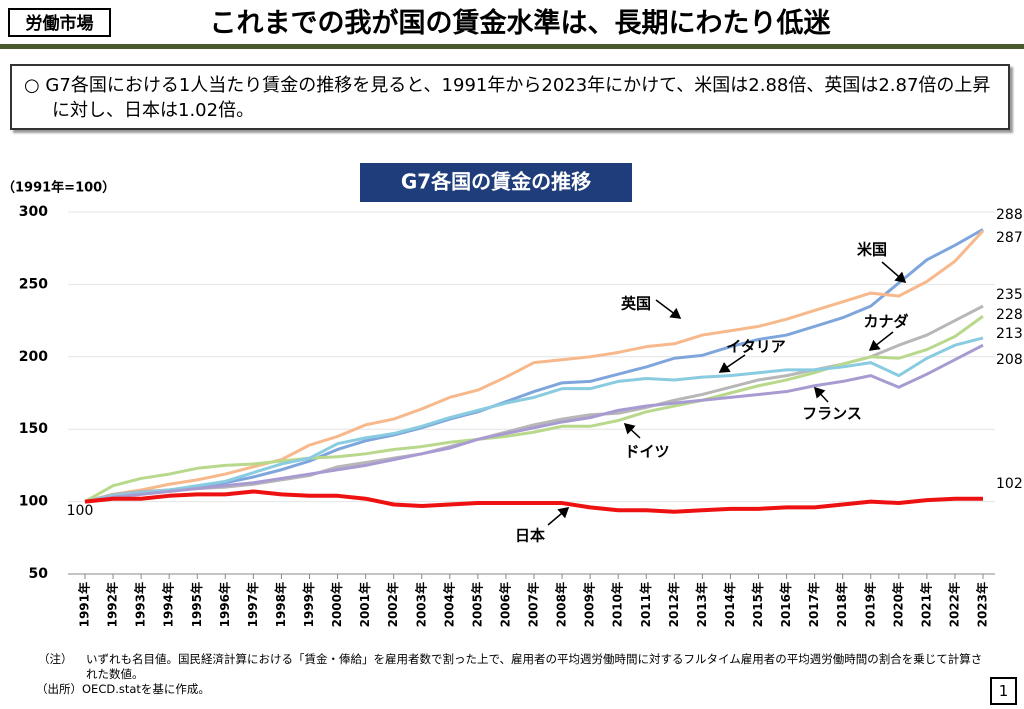 The height and width of the screenshot is (709, 1024). I want to click on x-tick-label: 1998年, so click(280, 604).